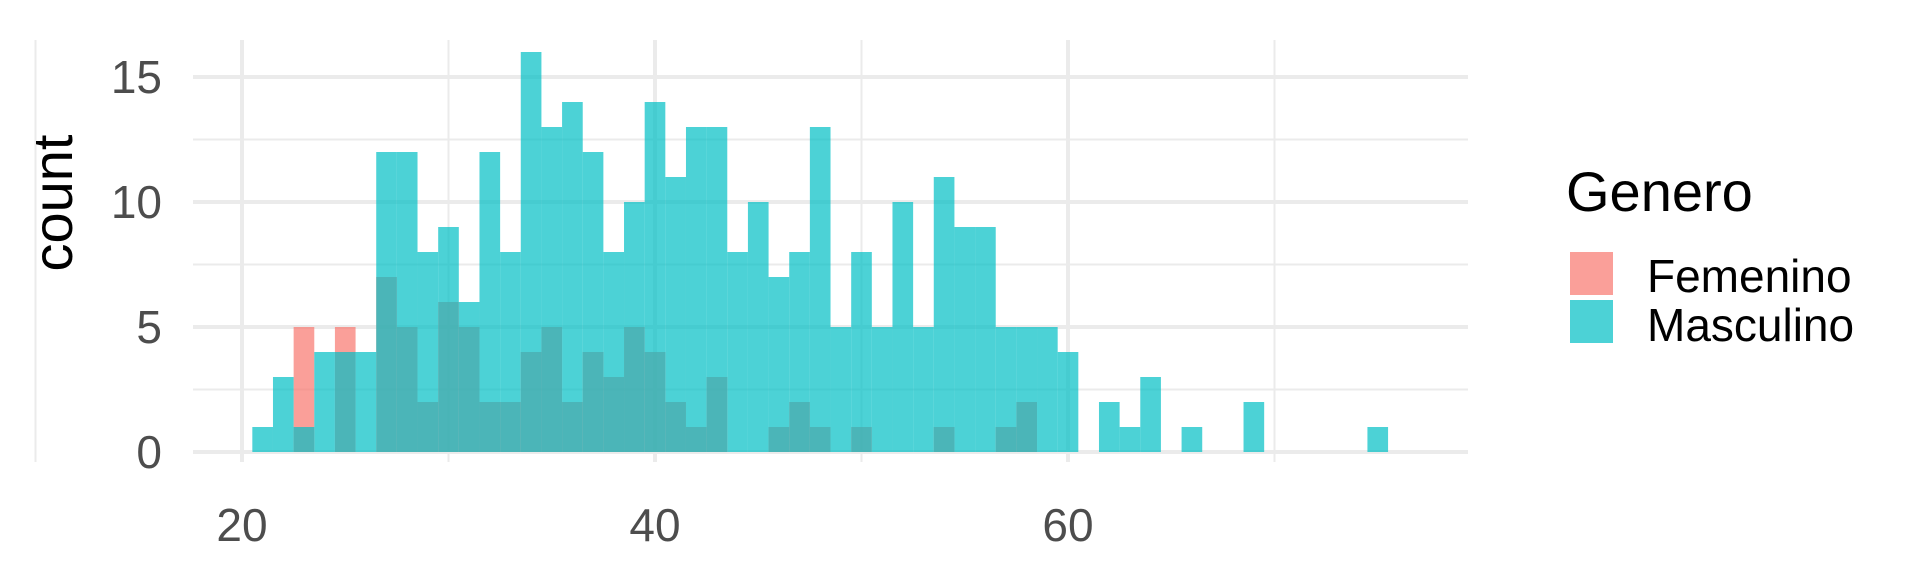 The image size is (1920, 576). I want to click on legend-label-masculino: Masculino, so click(1750, 325).